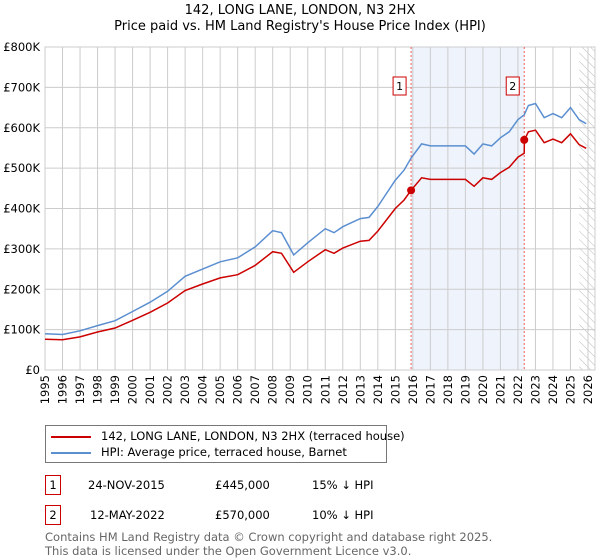 This screenshot has width=600, height=560. Describe the element at coordinates (273, 389) in the screenshot. I see `x-tick-label: 2008` at that location.